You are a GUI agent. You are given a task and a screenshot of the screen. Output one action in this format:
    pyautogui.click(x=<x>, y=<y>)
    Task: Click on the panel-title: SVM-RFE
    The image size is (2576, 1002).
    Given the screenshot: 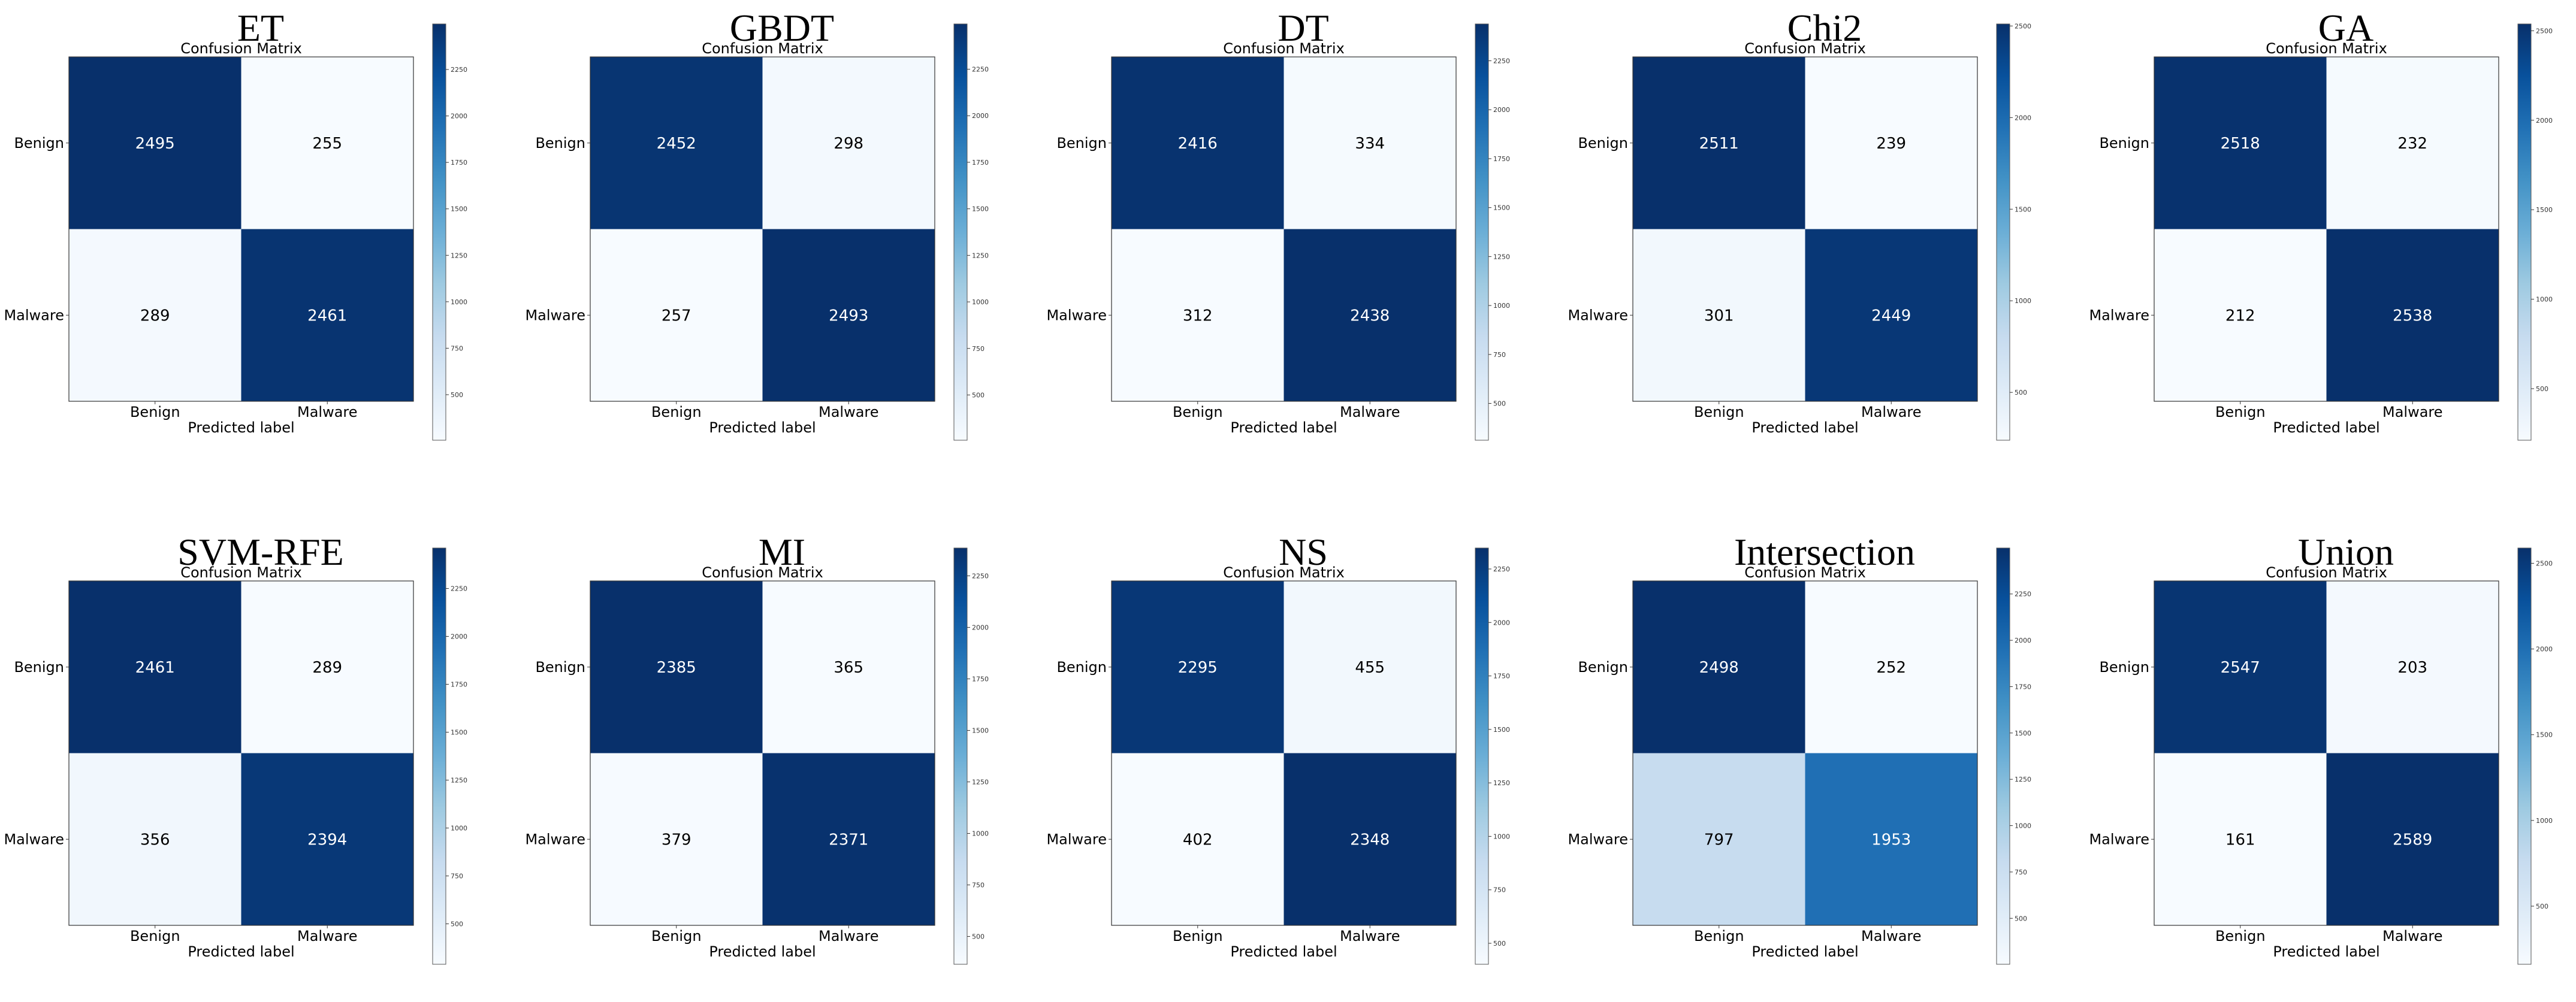 What is the action you would take?
    pyautogui.click(x=260, y=552)
    